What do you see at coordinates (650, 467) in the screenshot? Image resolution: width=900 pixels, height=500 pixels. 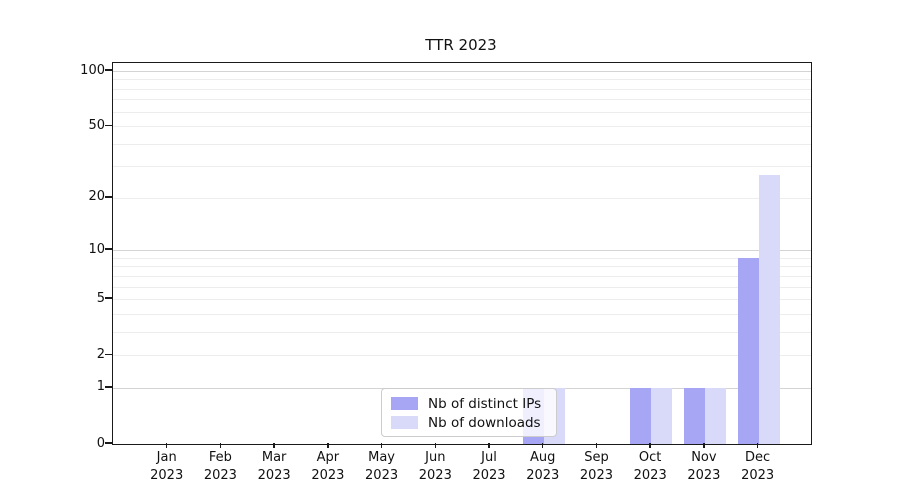 I see `x-axis-tick-label: Oct 2023` at bounding box center [650, 467].